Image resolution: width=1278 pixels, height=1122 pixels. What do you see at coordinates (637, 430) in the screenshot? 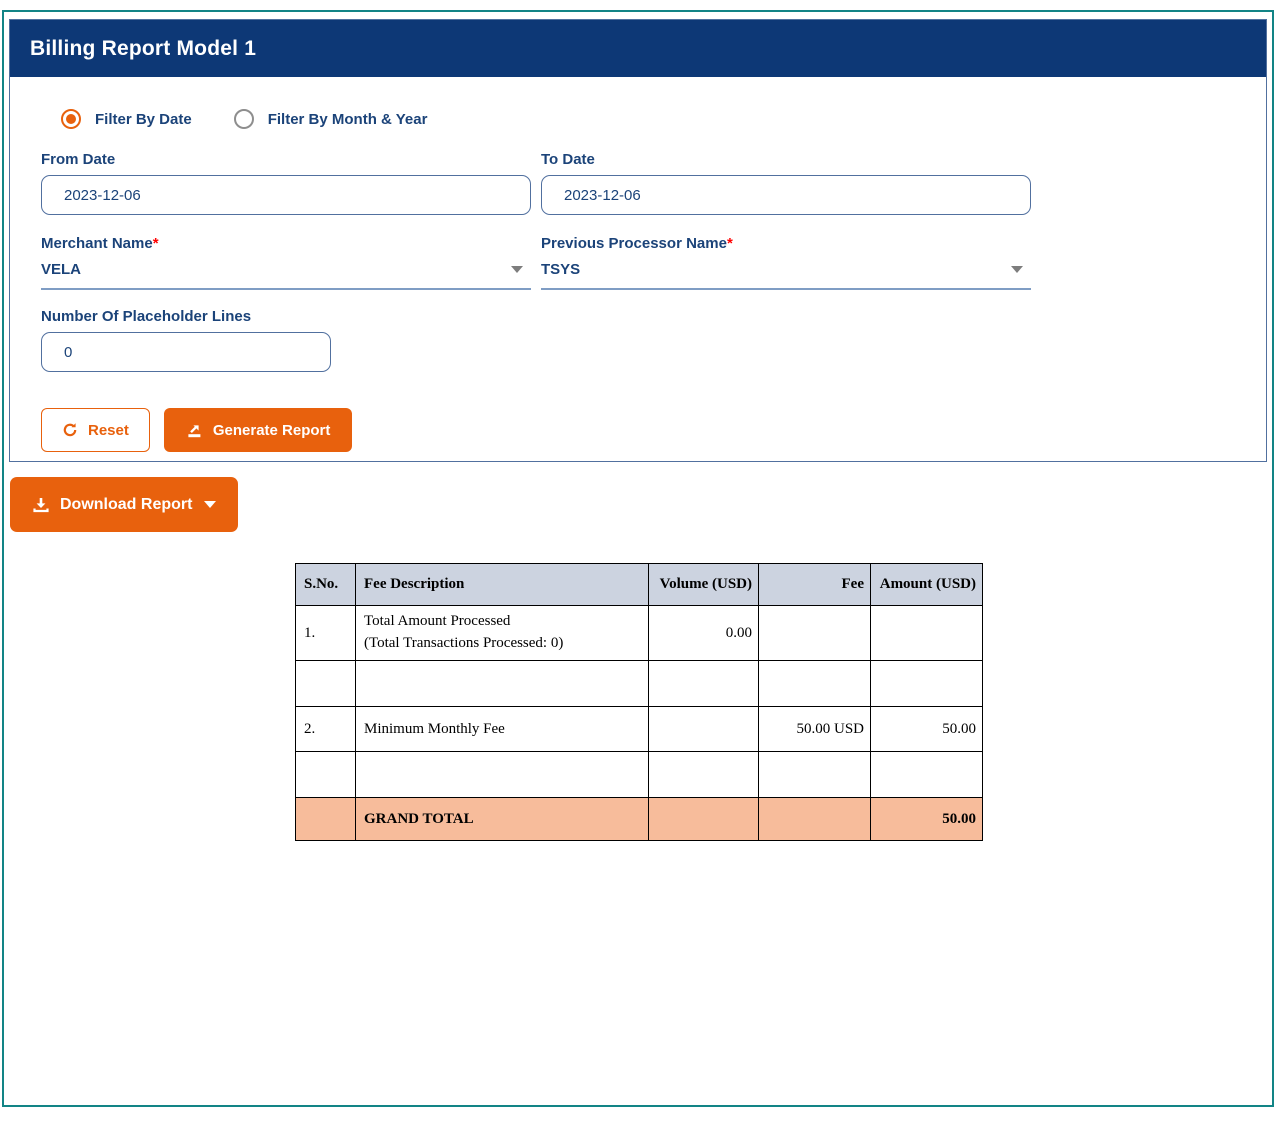
I see `filter-actions: Reset Generate Report` at bounding box center [637, 430].